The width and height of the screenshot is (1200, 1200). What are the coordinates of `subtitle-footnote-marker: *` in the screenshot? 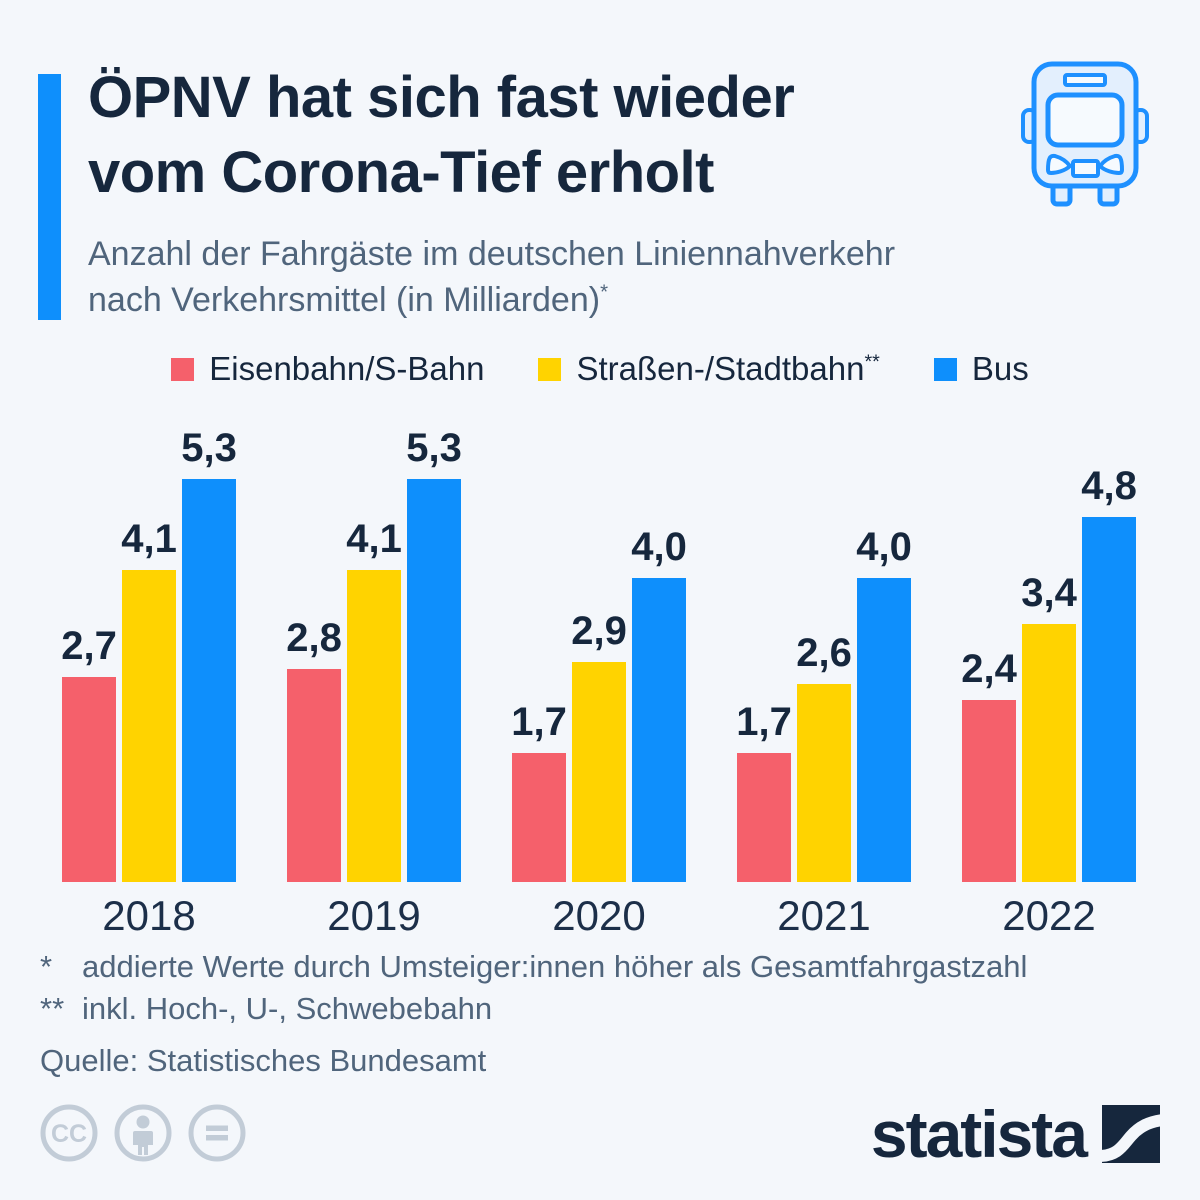 It's located at (604, 292).